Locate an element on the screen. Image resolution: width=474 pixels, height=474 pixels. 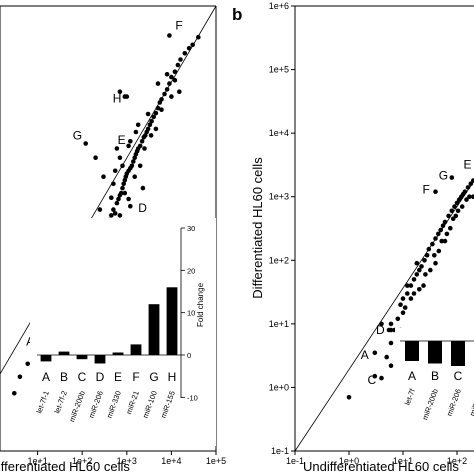
panel-a-x-tick-label: 1e+3 is located at coordinates (127, 461).